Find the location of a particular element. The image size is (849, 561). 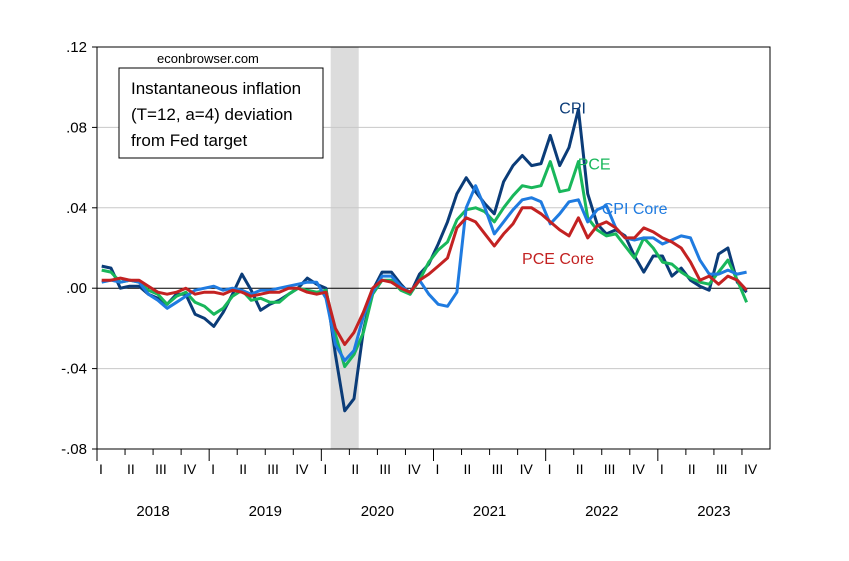

year-label-2022: 2022 is located at coordinates (601, 511).